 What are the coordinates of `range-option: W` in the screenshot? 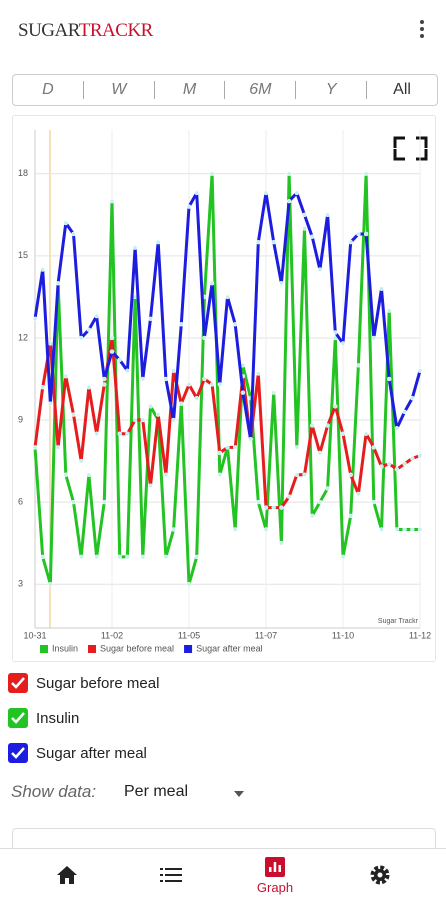 It's located at (118, 90).